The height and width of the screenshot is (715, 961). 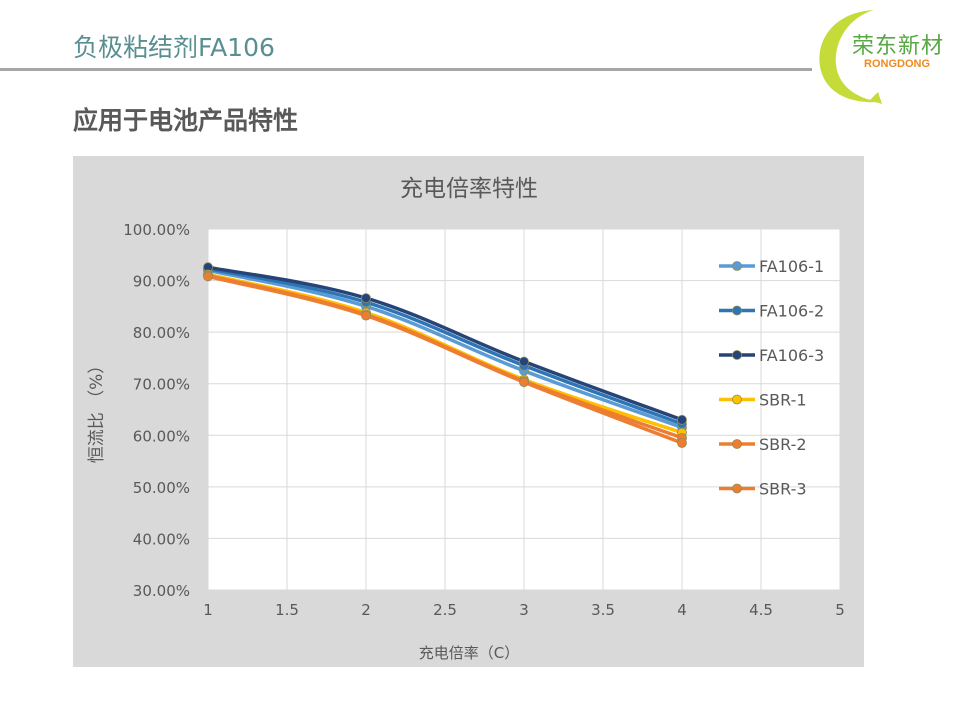 I want to click on legend-entry: SBR-2, so click(x=763, y=444).